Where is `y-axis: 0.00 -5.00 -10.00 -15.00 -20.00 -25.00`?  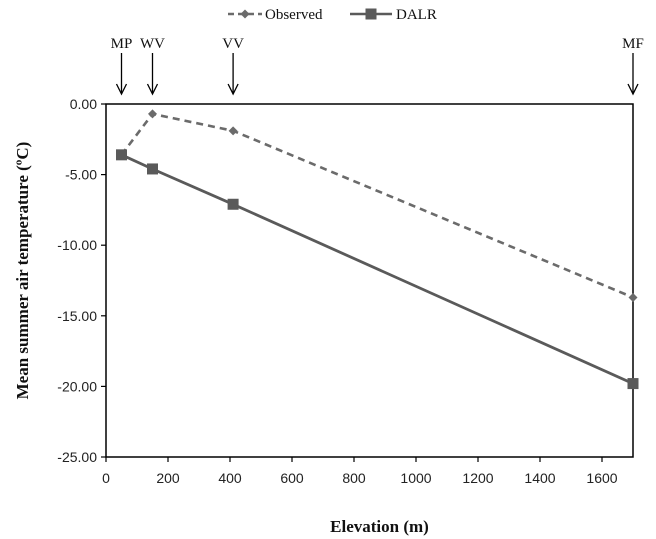 y-axis: 0.00 -5.00 -10.00 -15.00 -20.00 -25.00 is located at coordinates (81, 280).